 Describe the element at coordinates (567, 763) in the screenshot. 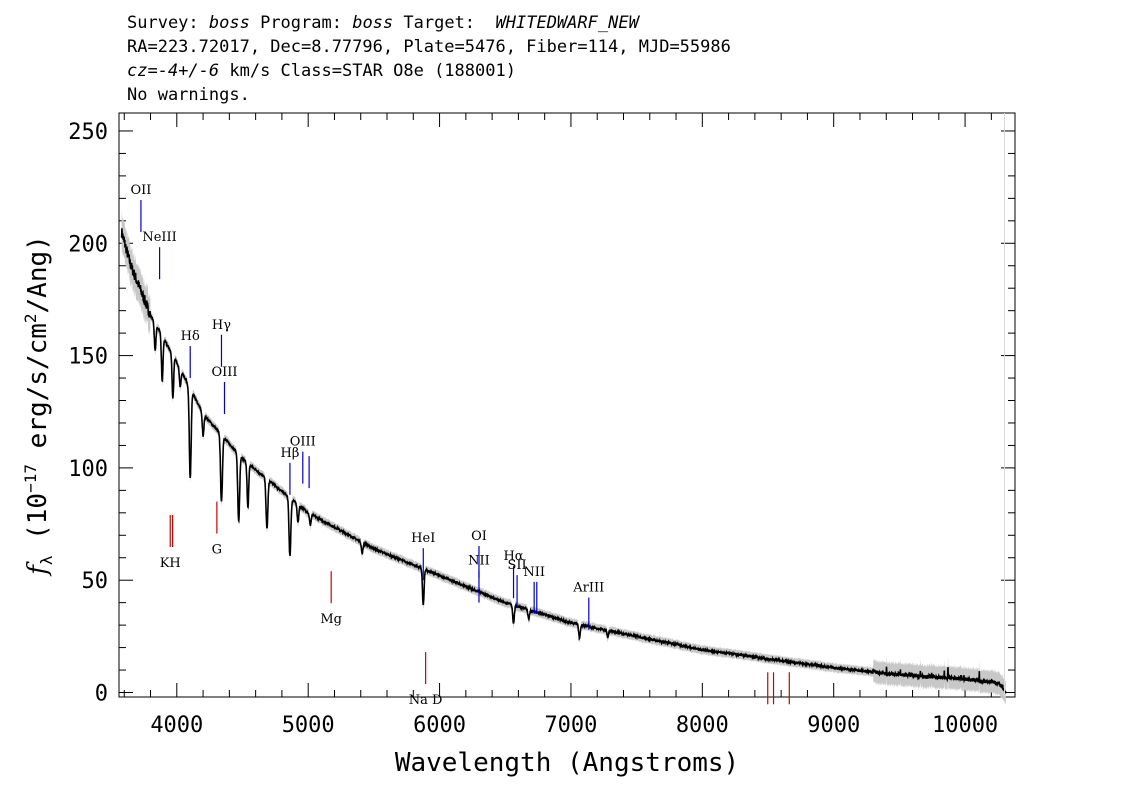

I see `x-axis-label: Wavelength (Angstroms)` at that location.